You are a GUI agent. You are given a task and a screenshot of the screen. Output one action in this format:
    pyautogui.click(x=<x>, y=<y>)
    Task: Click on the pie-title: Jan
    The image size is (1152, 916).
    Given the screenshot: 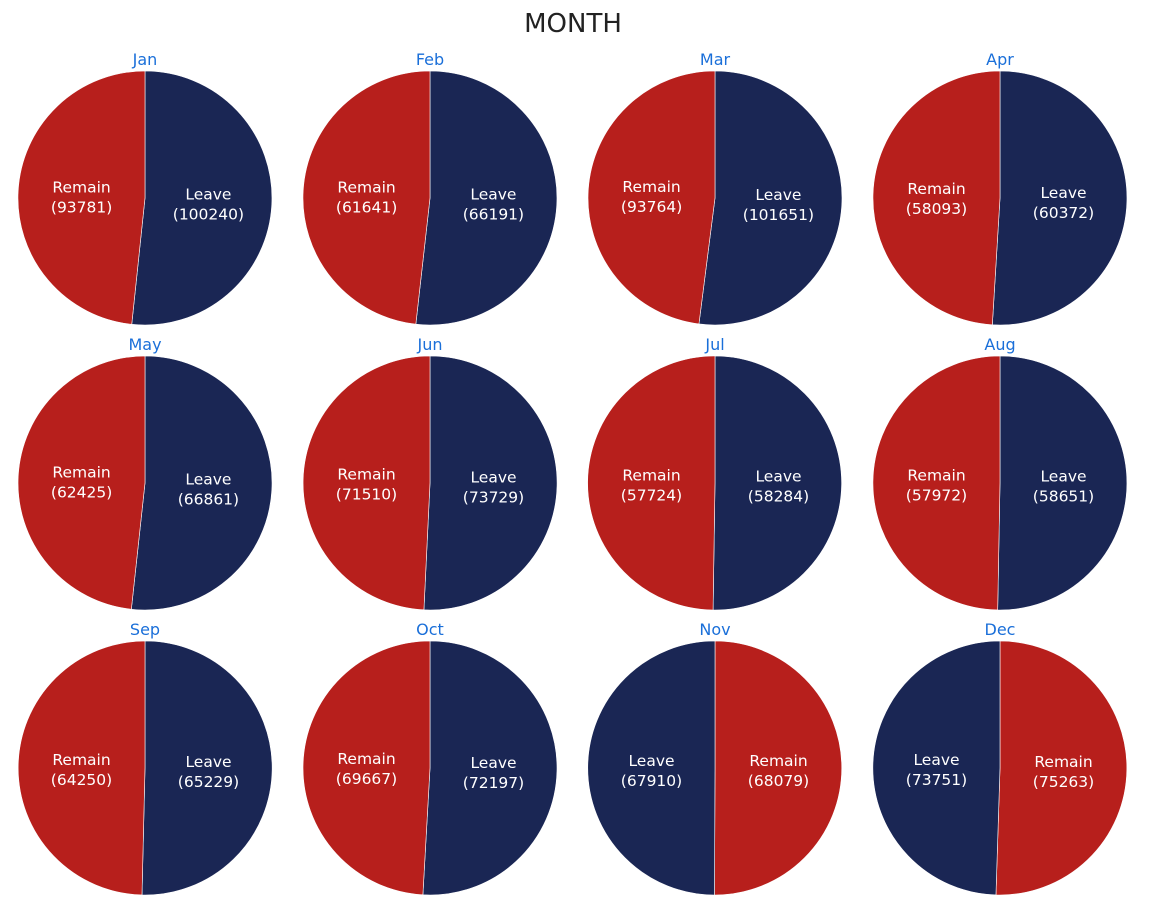 What is the action you would take?
    pyautogui.click(x=145, y=59)
    